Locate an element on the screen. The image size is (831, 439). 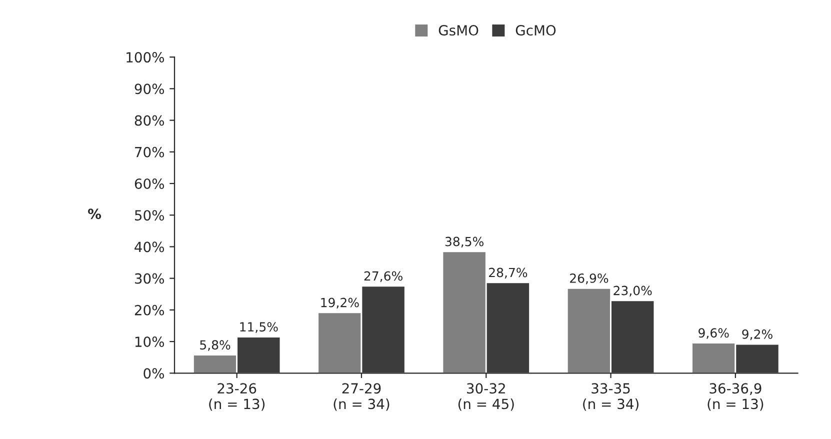
legend-label: GcMO is located at coordinates (536, 30).